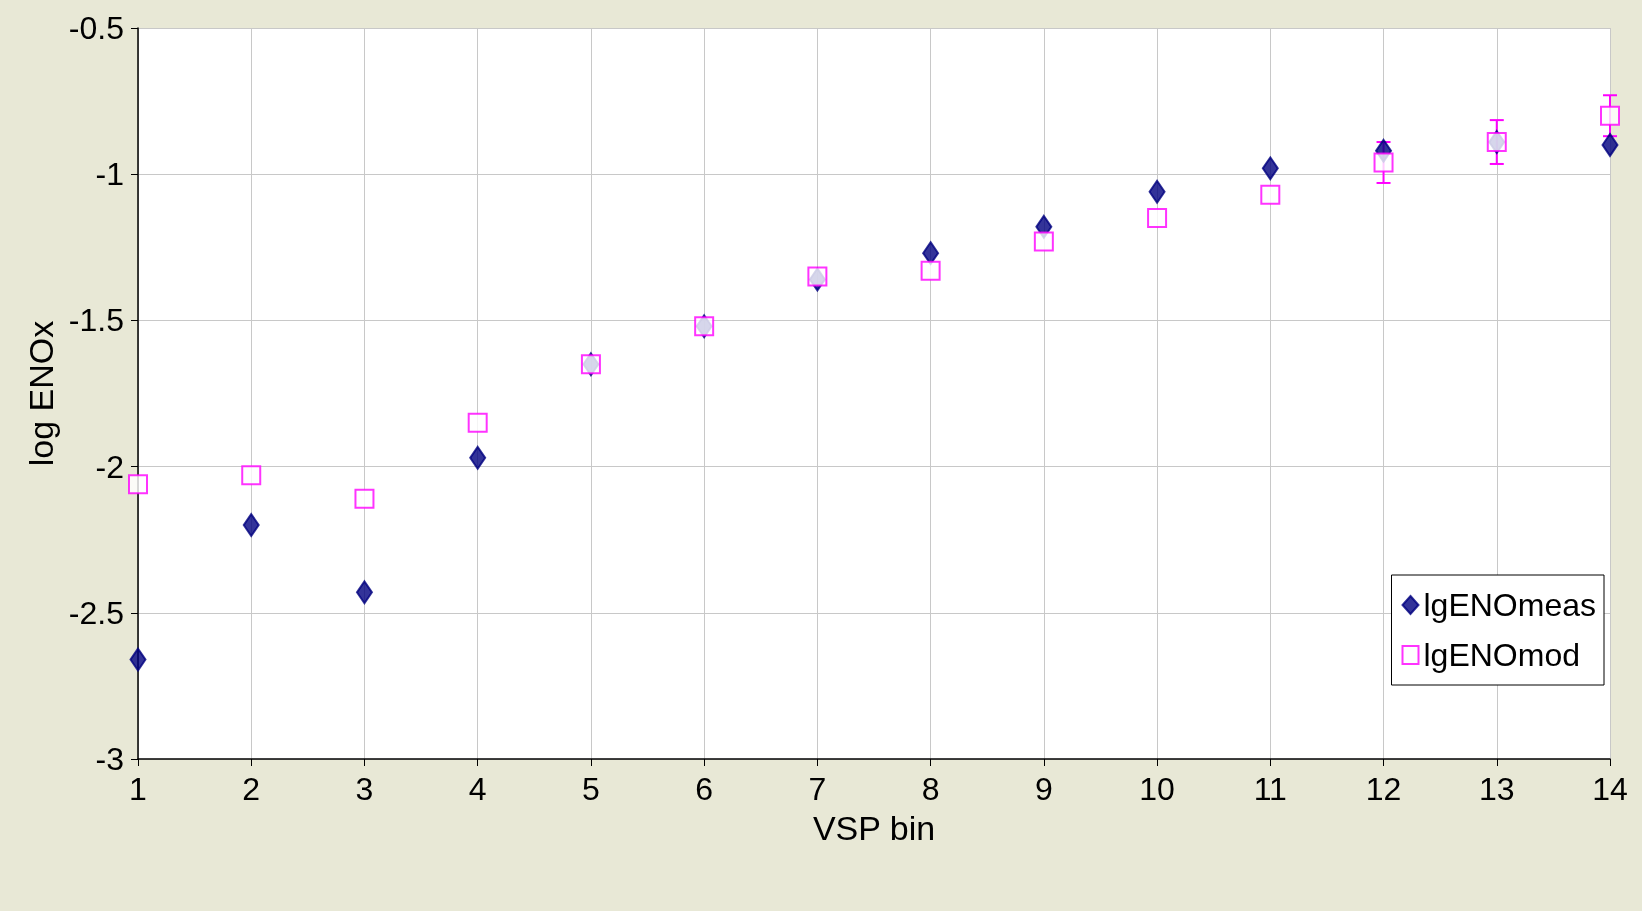 This screenshot has height=911, width=1642. I want to click on x-tick-label: 13, so click(1496, 789).